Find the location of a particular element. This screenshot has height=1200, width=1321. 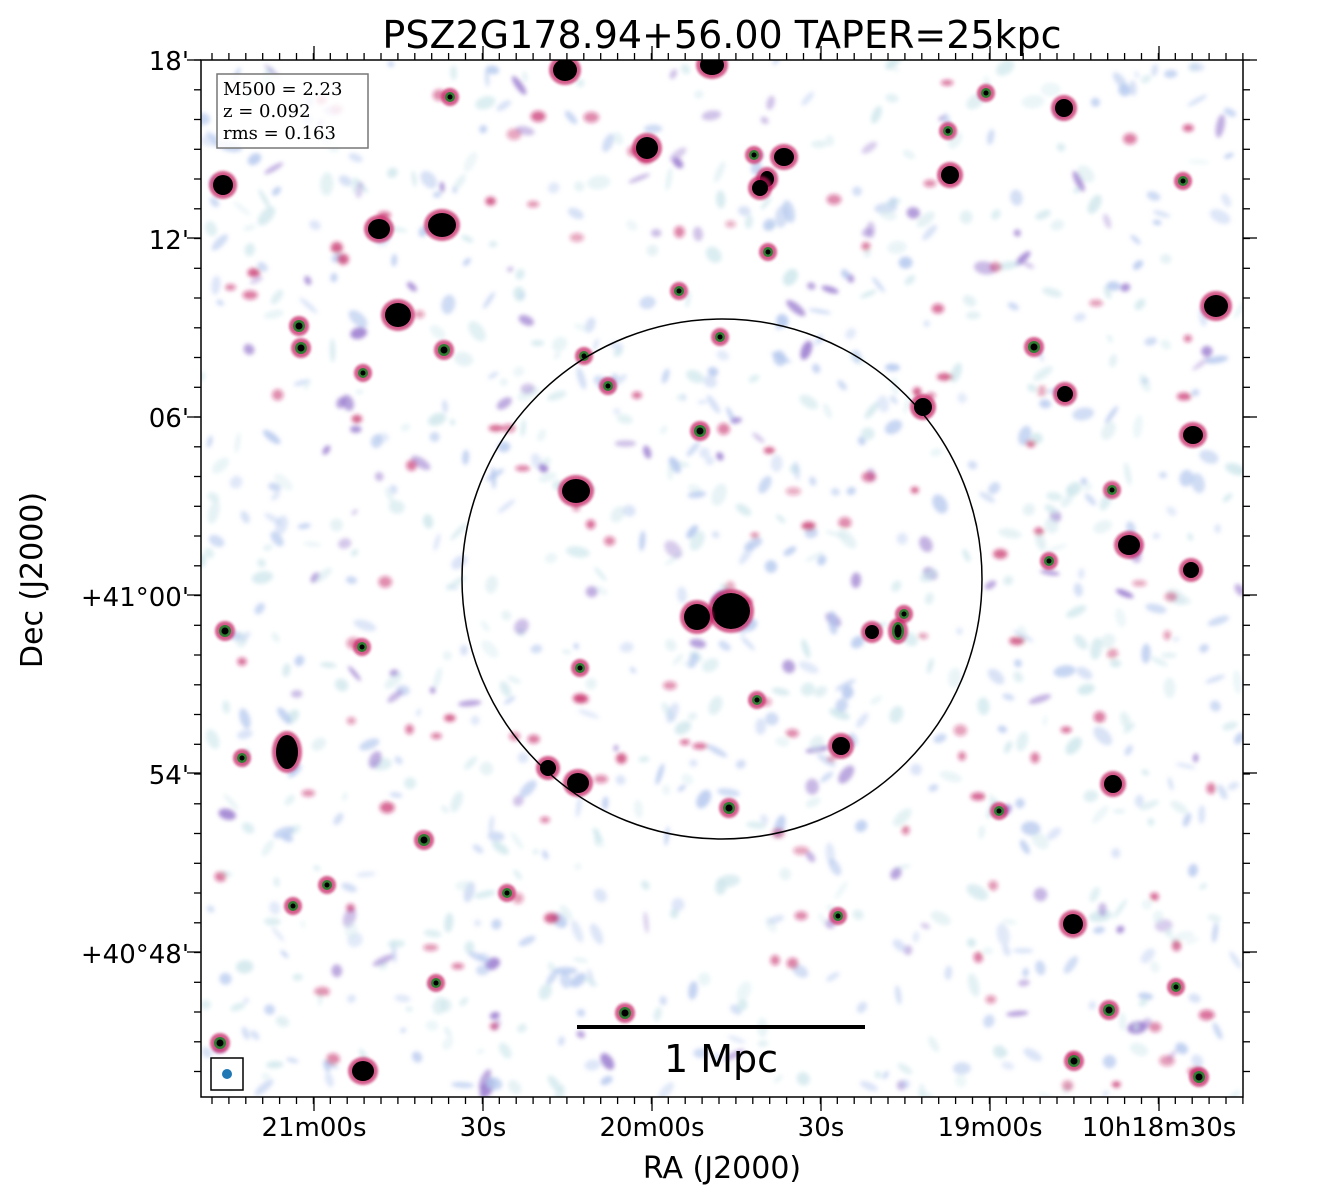

x-tick-label: 30s is located at coordinates (483, 1128).